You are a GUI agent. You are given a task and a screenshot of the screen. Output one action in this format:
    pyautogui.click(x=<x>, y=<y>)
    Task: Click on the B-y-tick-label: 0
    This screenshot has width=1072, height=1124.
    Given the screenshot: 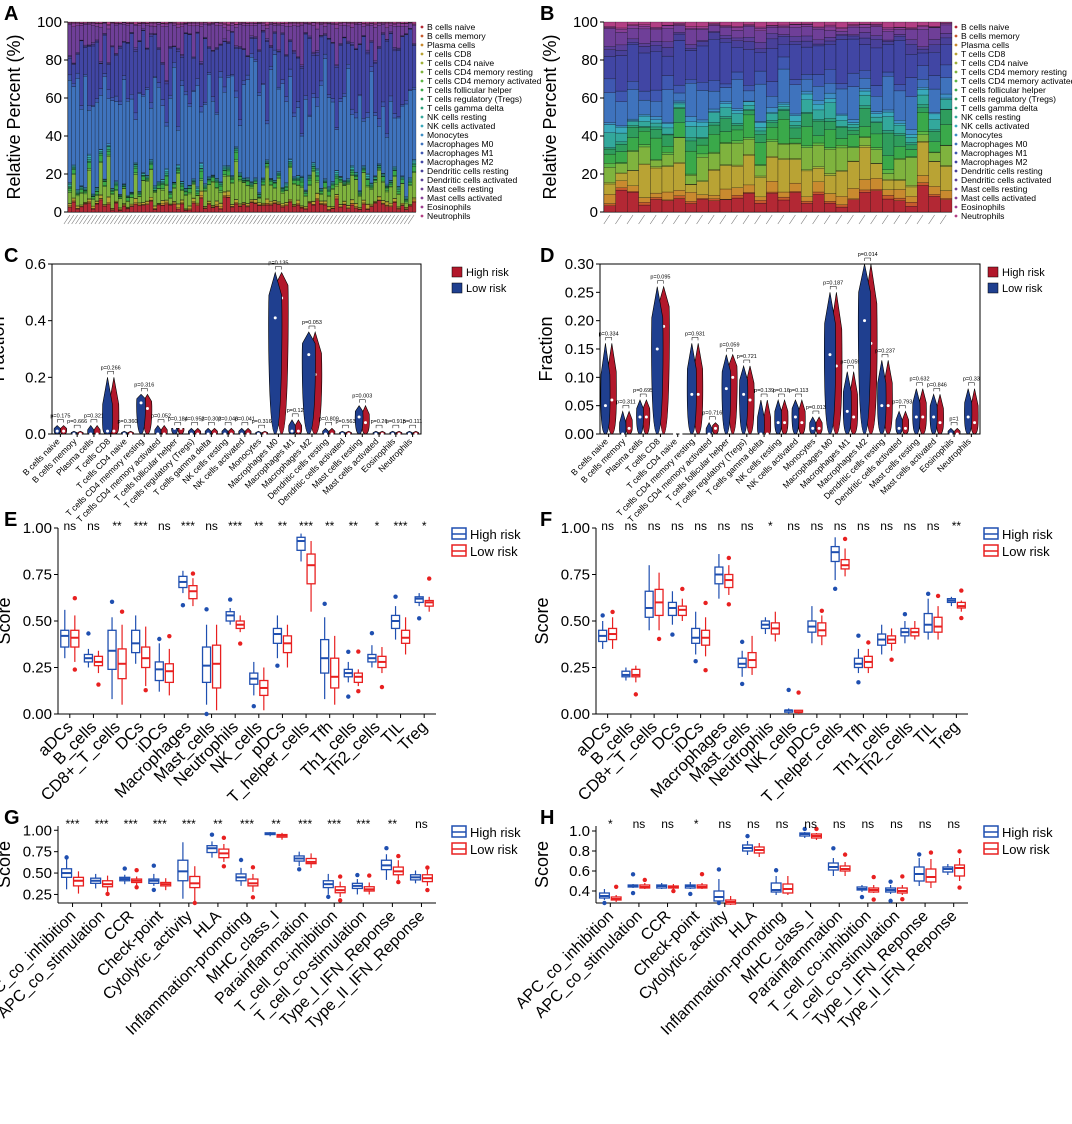 What is the action you would take?
    pyautogui.click(x=594, y=212)
    